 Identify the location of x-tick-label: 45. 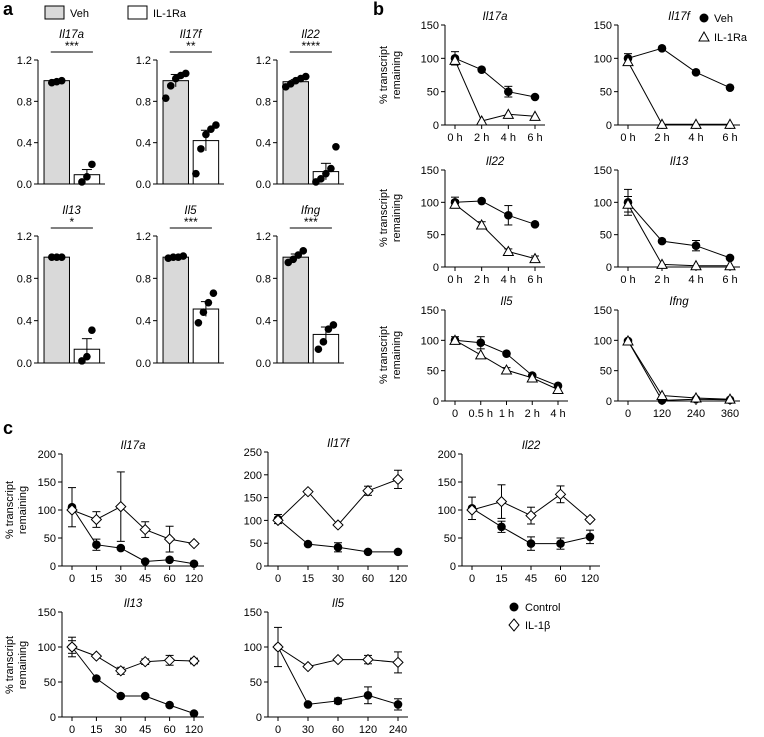
(531, 579).